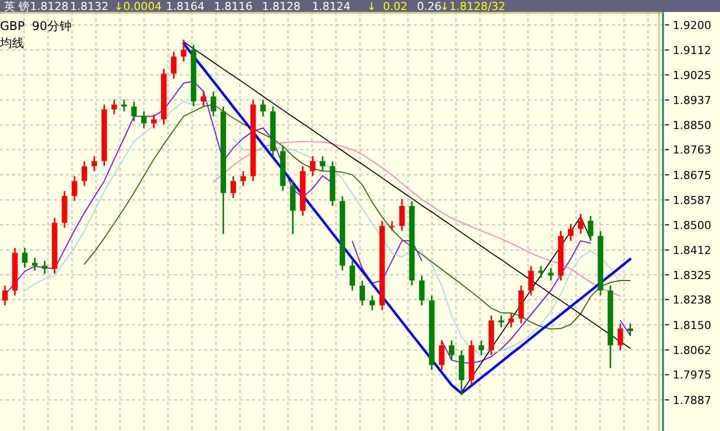 Image resolution: width=720 pixels, height=431 pixels. Describe the element at coordinates (692, 200) in the screenshot. I see `y-tick-label: 1.8587` at that location.